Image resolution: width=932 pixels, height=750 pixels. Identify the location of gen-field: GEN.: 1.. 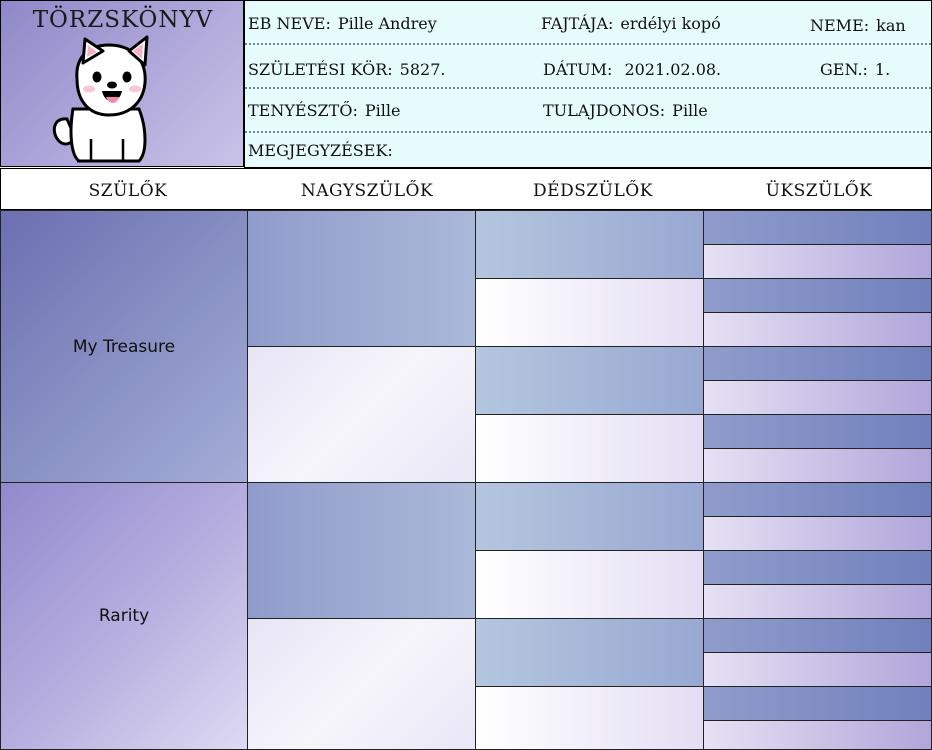
(855, 69).